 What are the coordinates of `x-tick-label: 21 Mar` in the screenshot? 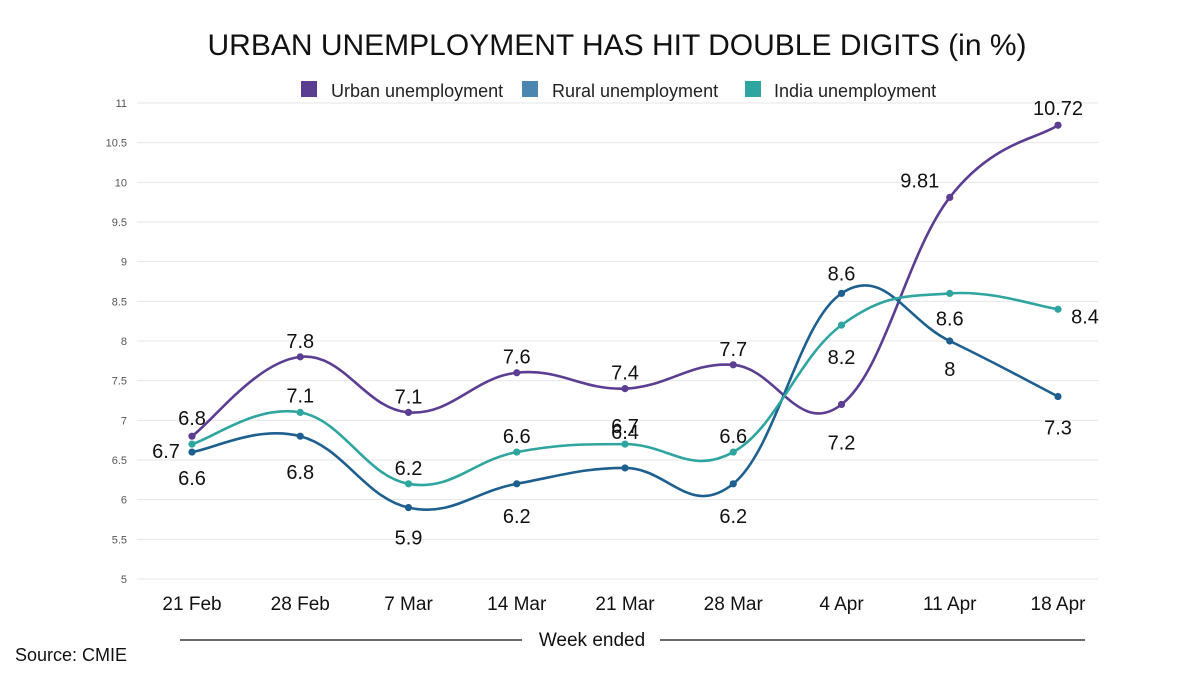 It's located at (625, 604).